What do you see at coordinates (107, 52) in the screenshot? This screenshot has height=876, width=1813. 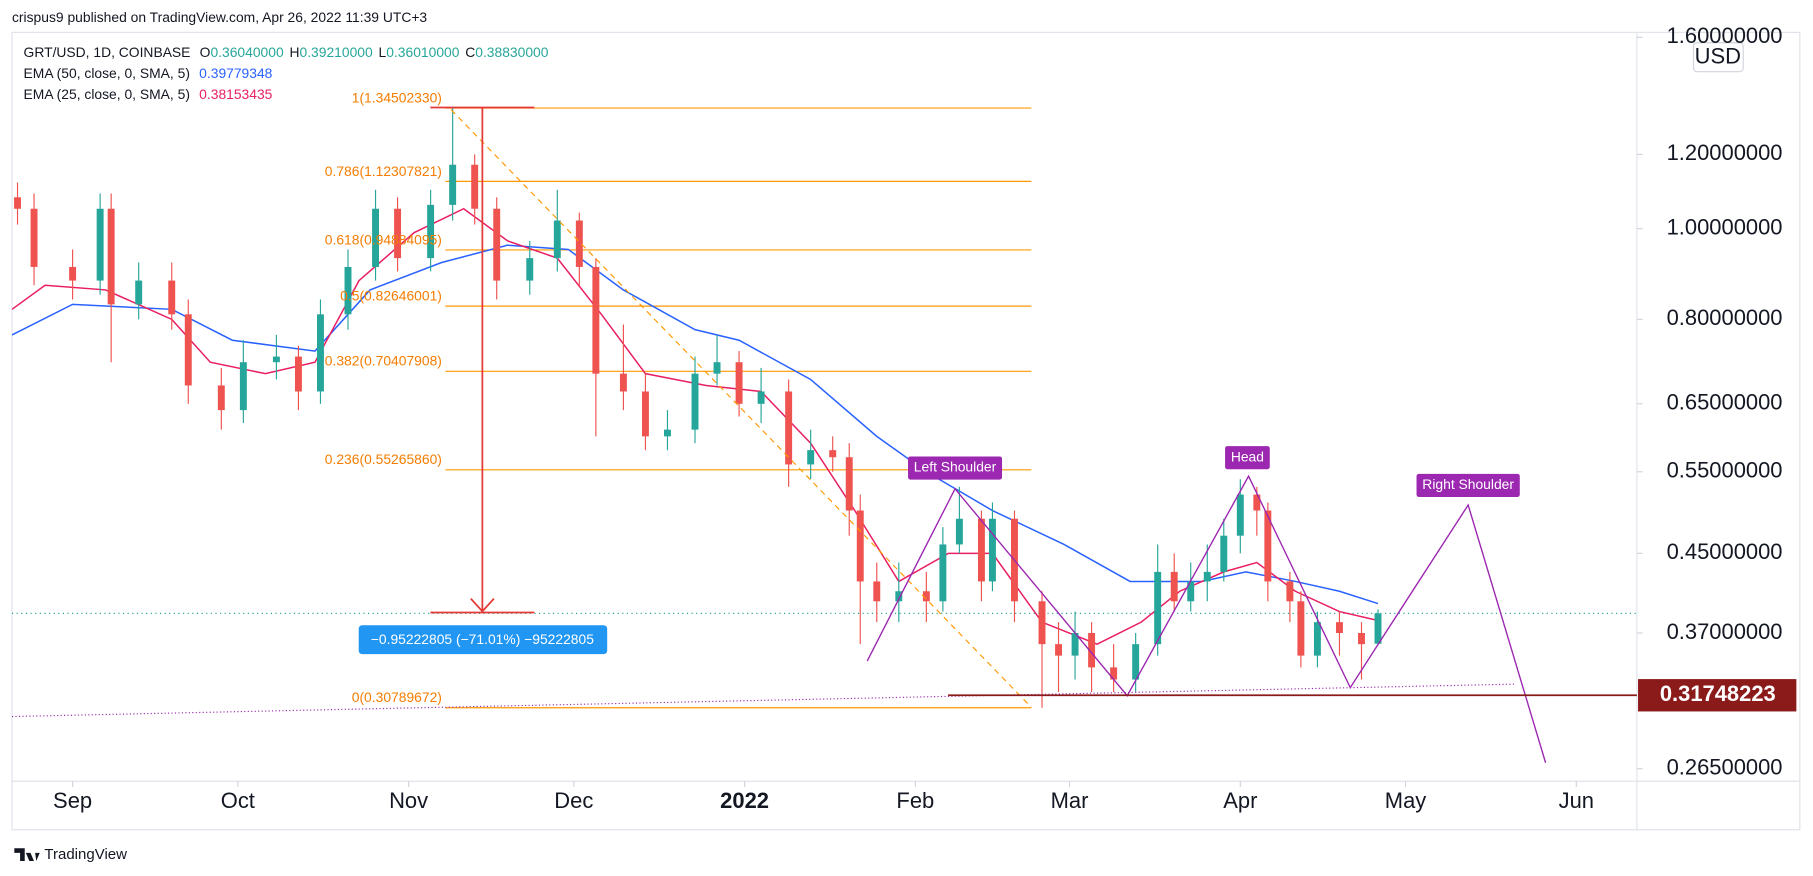 I see `legend-symbol: GRT/USD, 1D, COINBASE` at bounding box center [107, 52].